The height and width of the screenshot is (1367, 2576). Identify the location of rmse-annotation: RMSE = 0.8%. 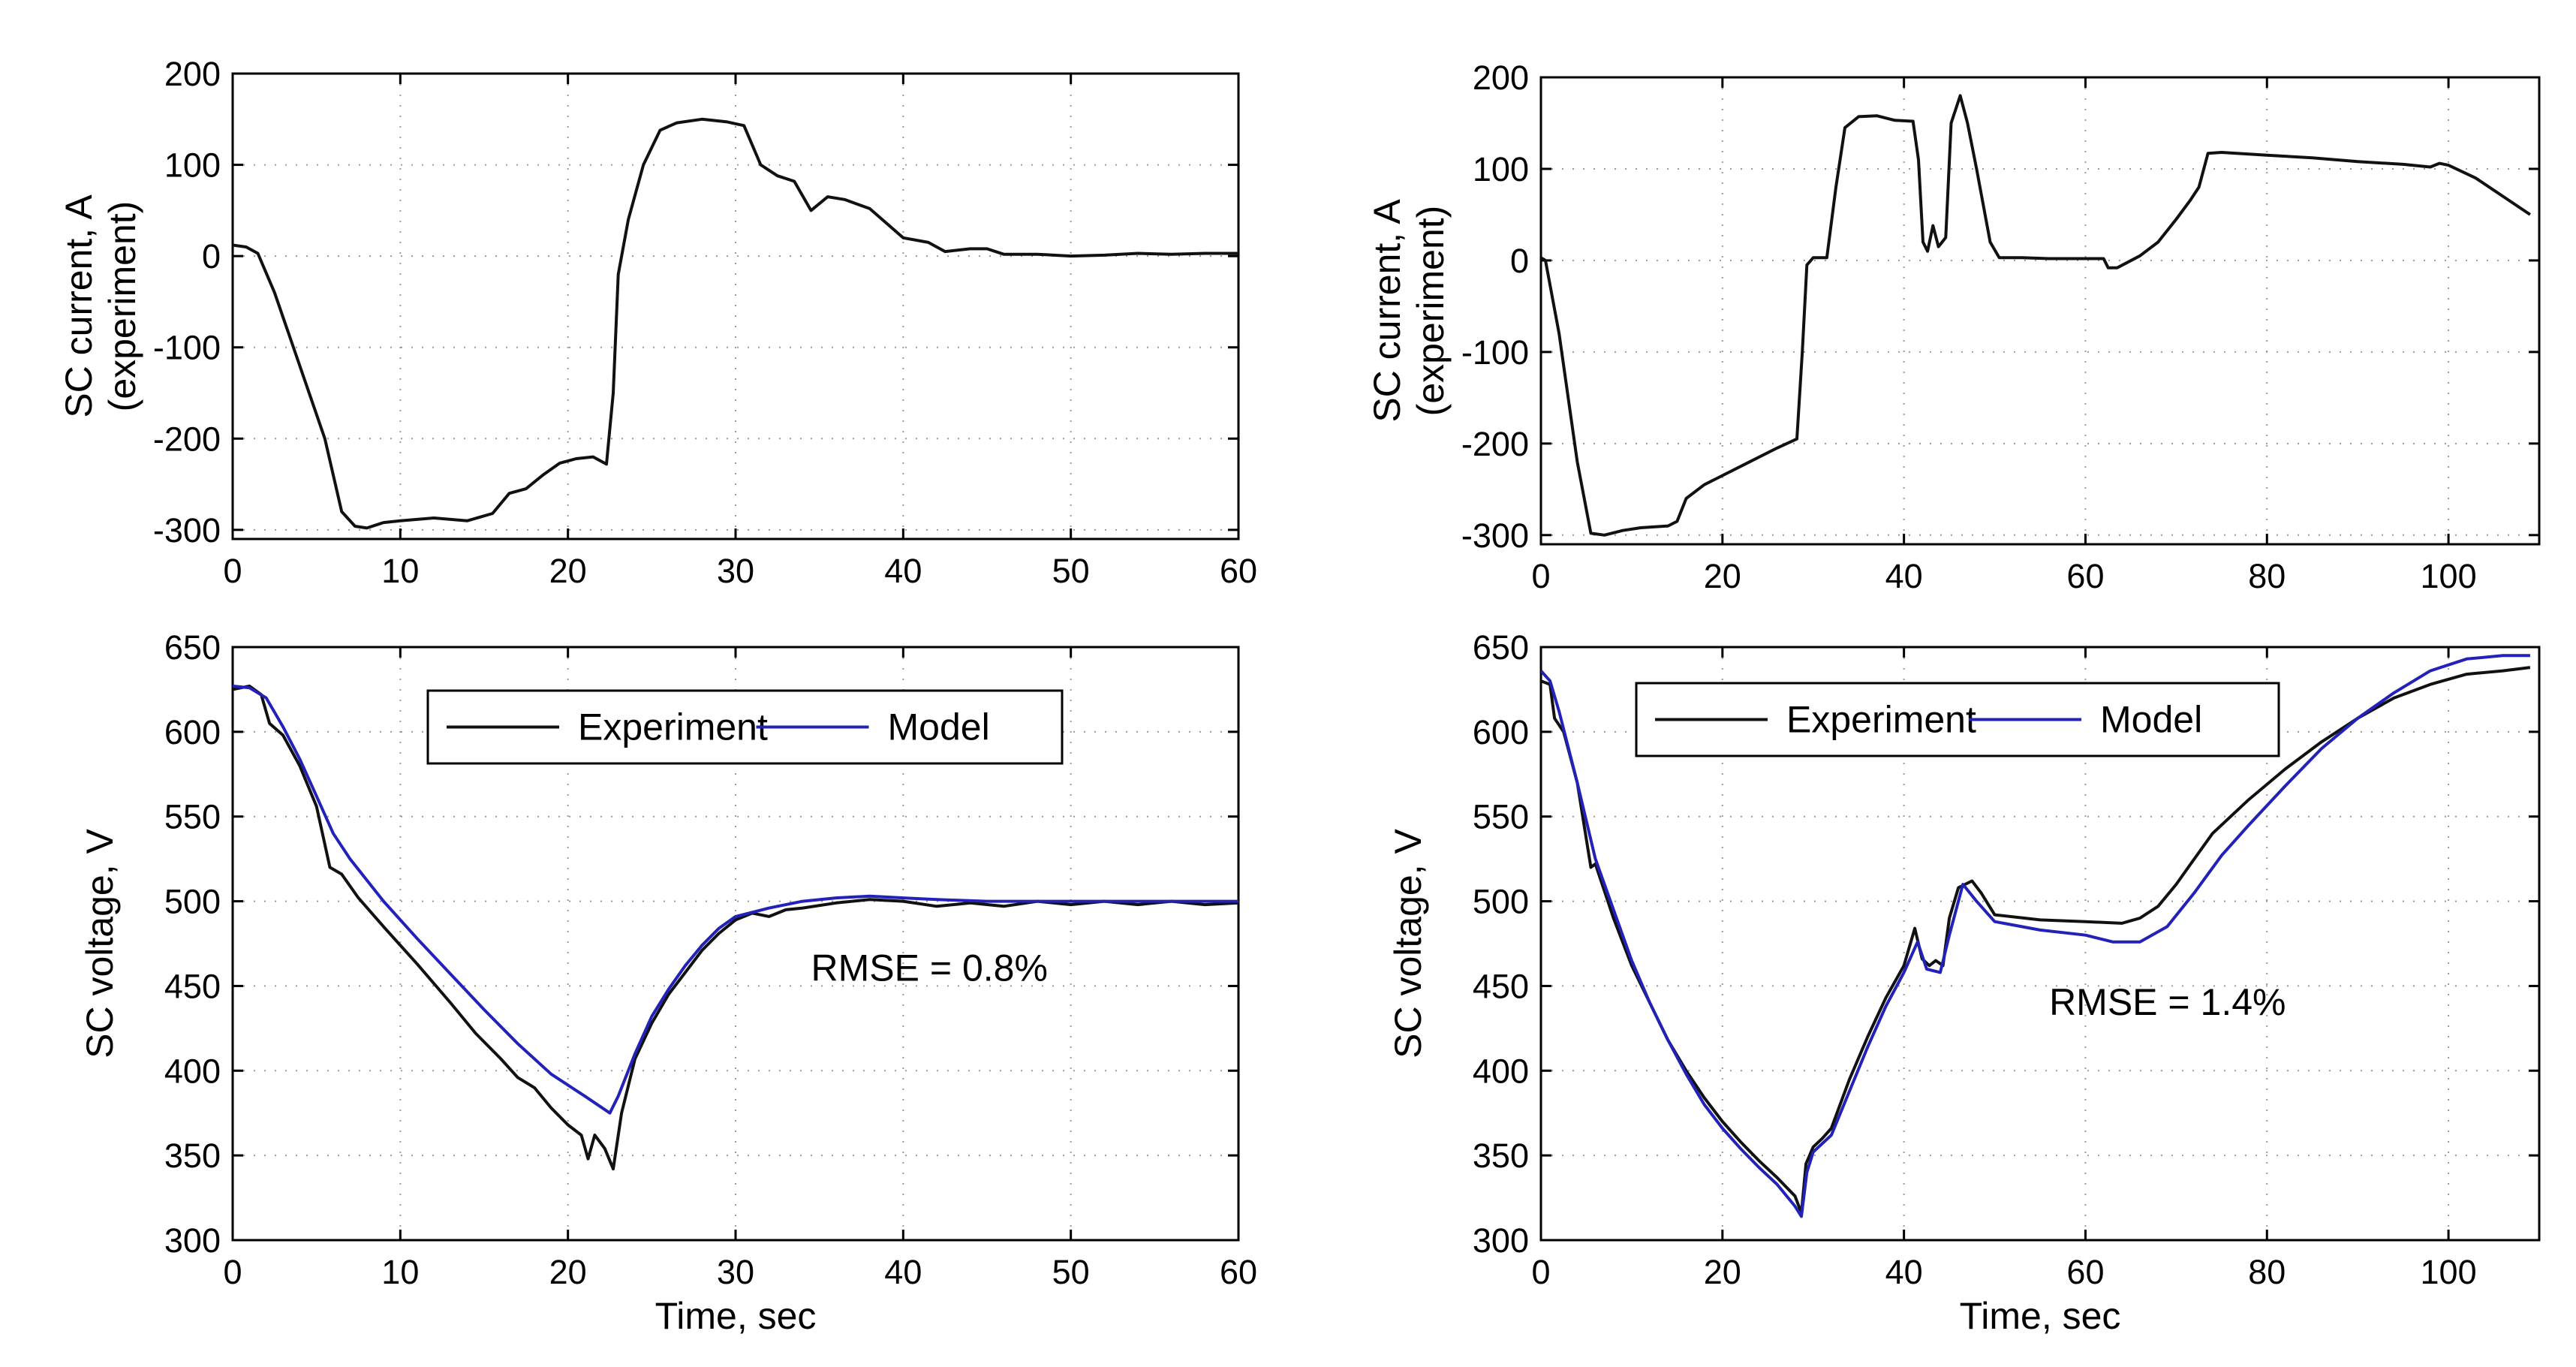
(929, 968).